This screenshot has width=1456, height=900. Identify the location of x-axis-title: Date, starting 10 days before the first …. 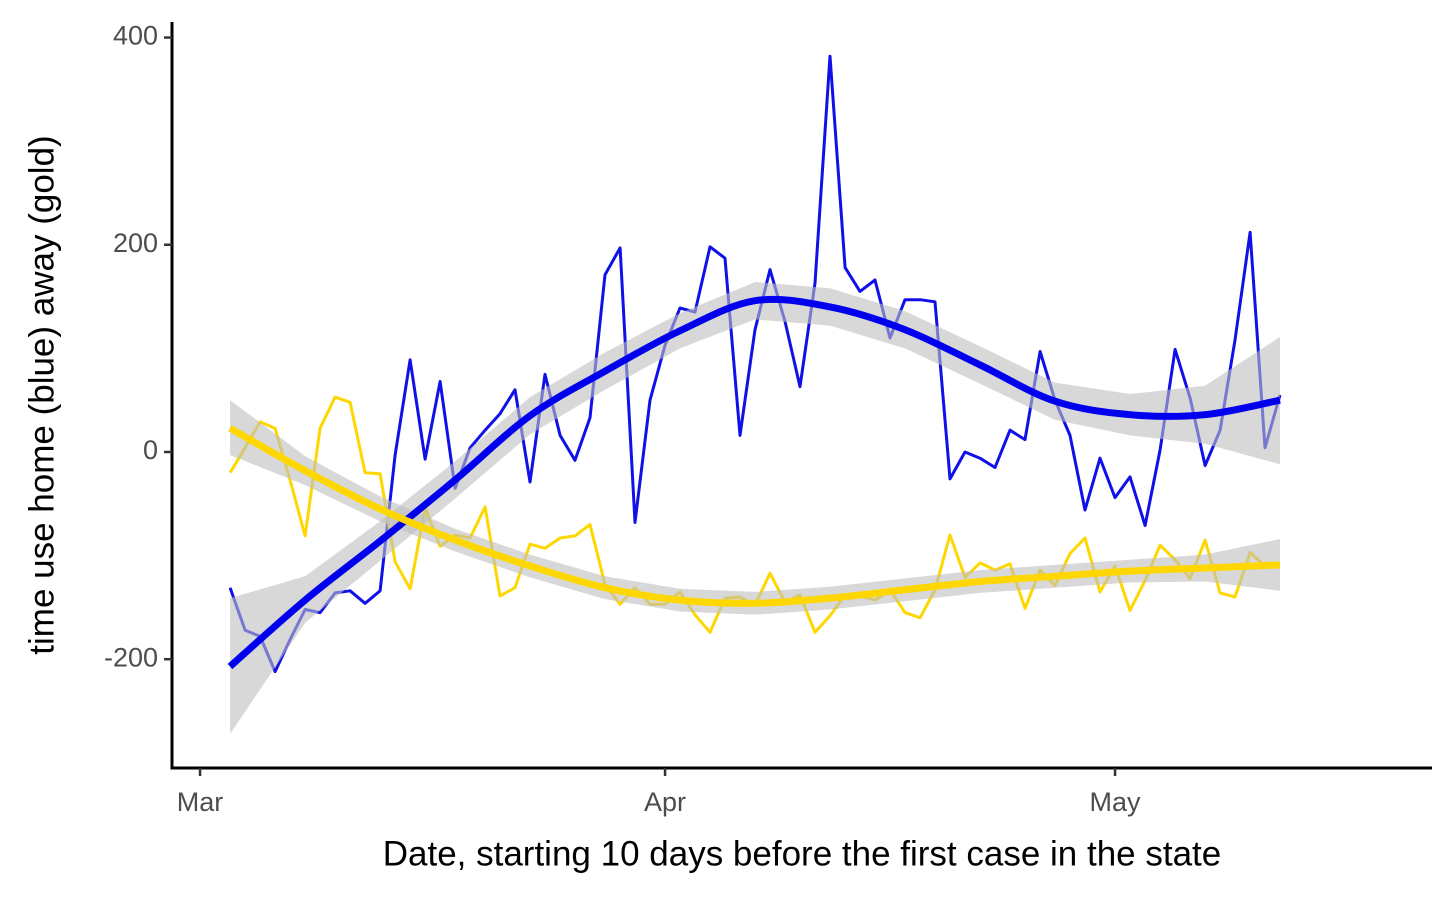
(802, 853).